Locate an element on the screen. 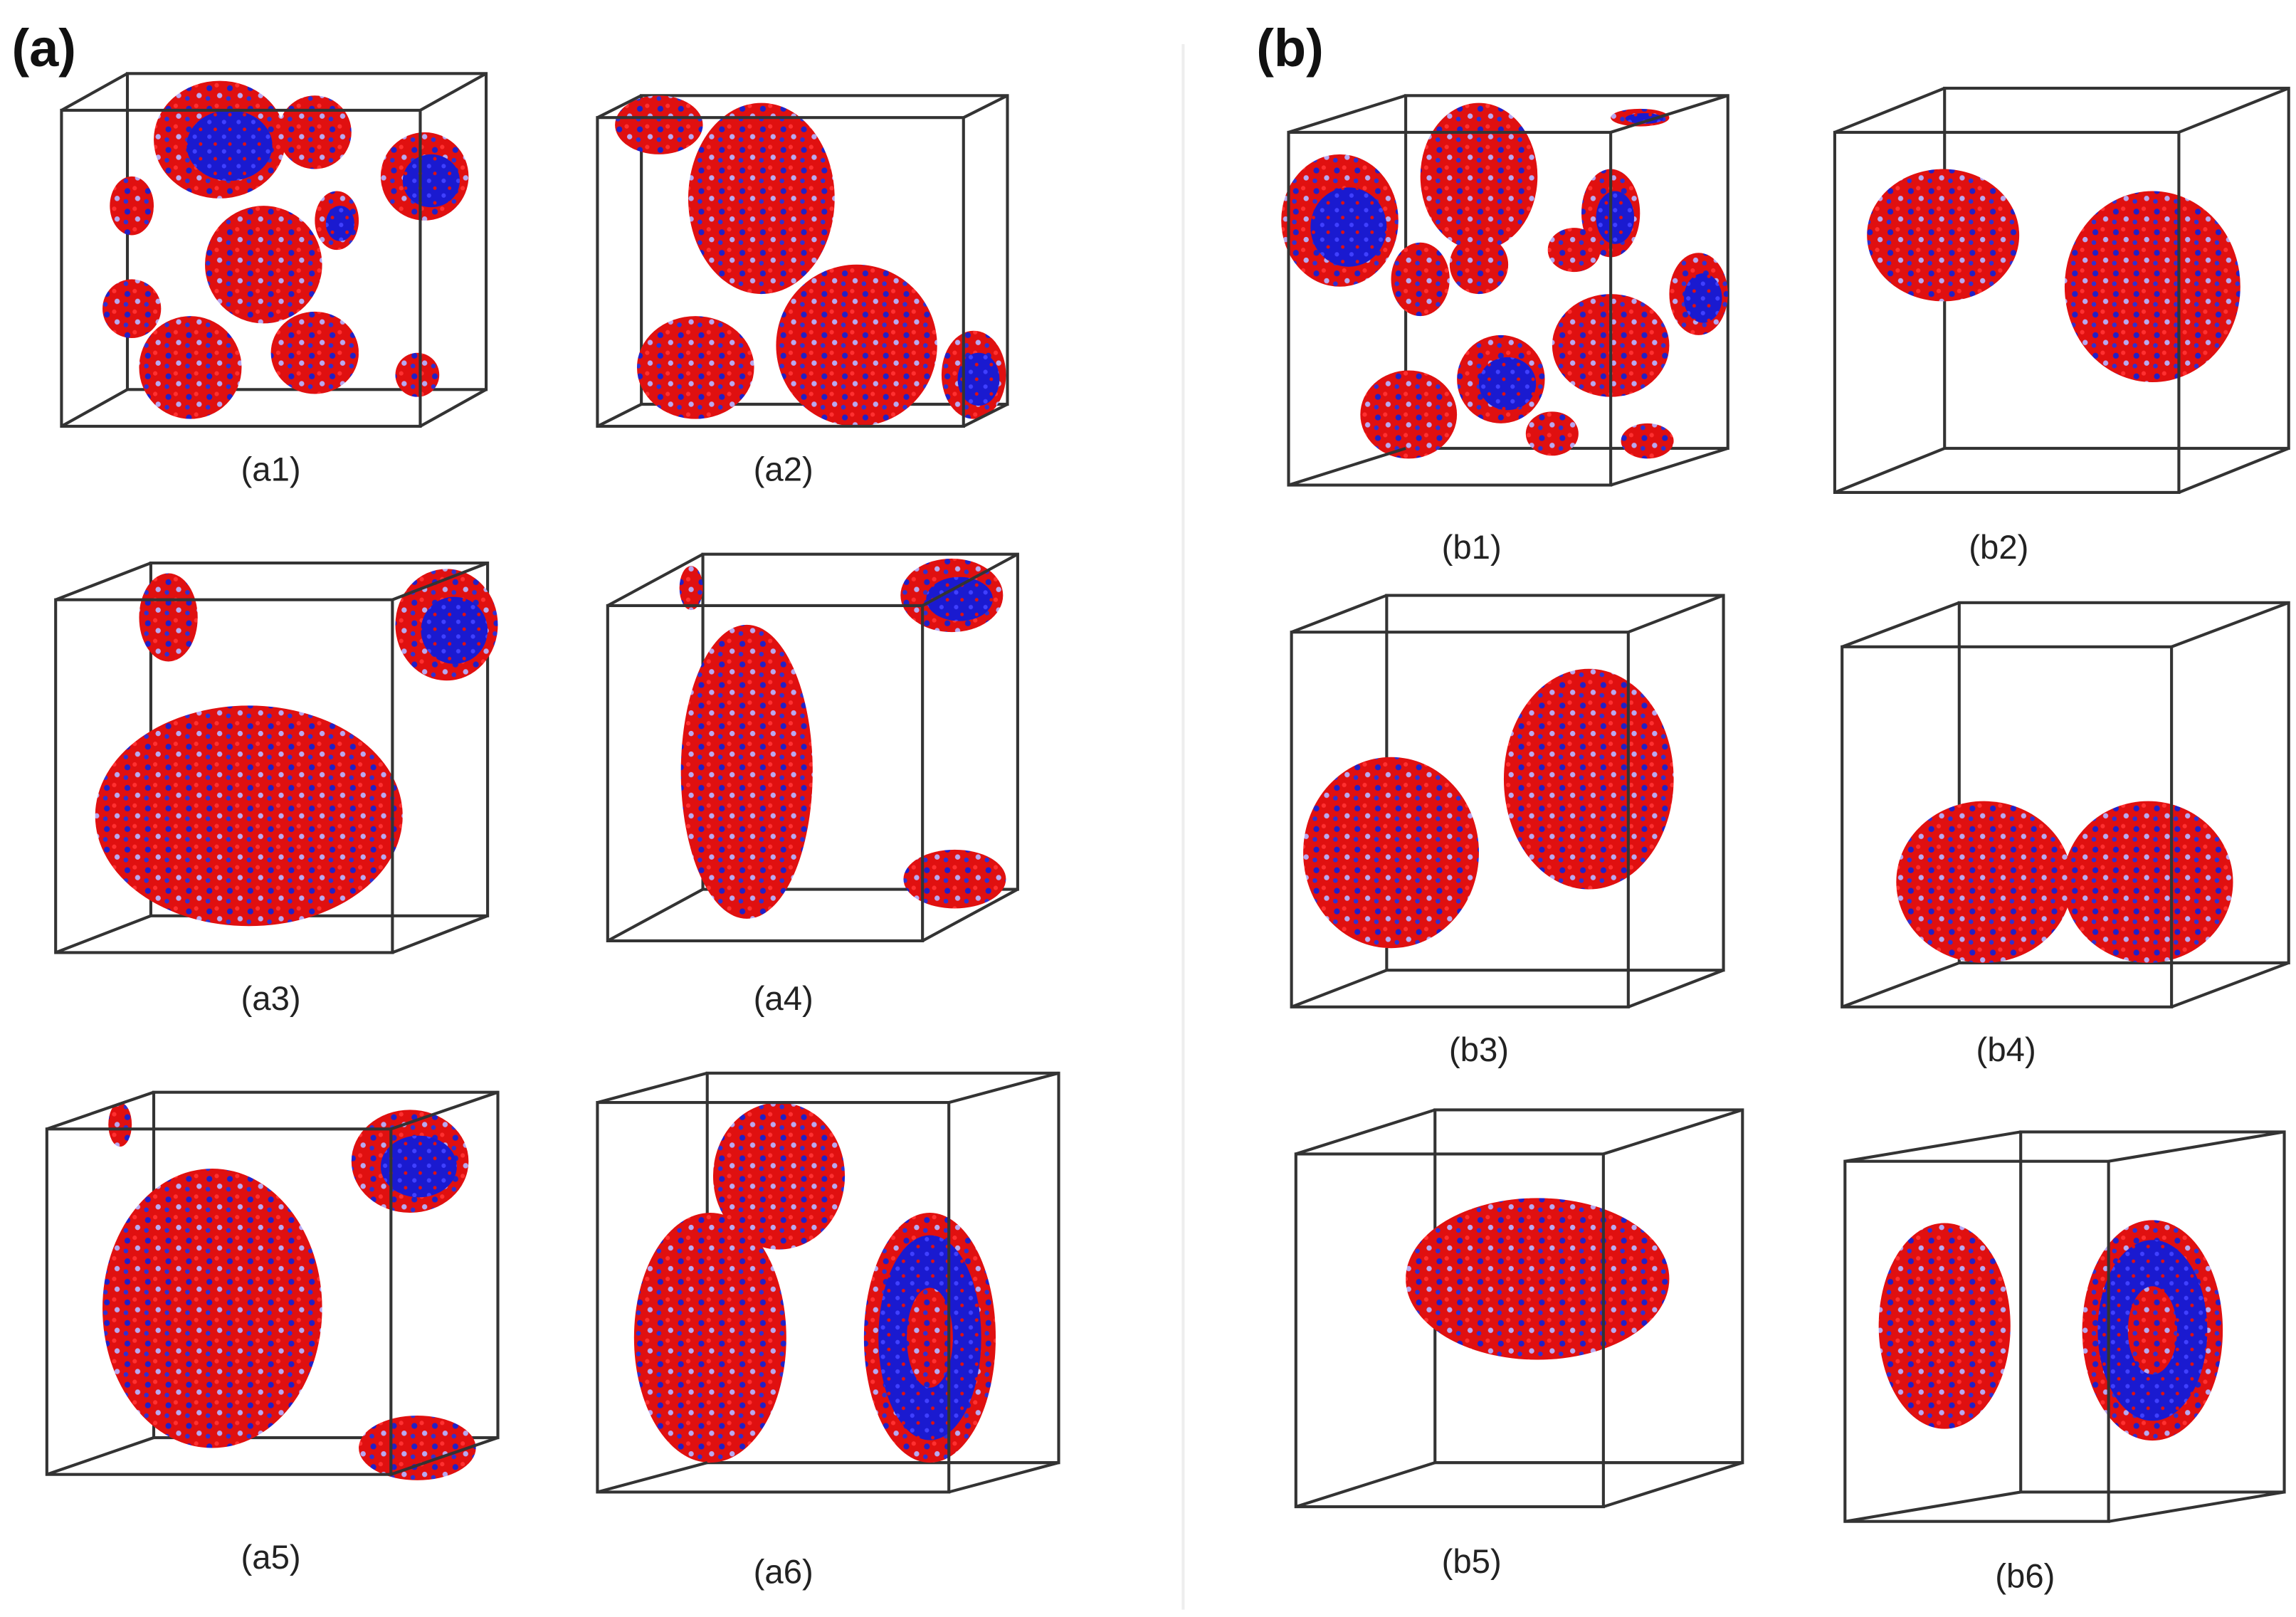 The width and height of the screenshot is (2296, 1617). snapshot-label: (a2) is located at coordinates (783, 469).